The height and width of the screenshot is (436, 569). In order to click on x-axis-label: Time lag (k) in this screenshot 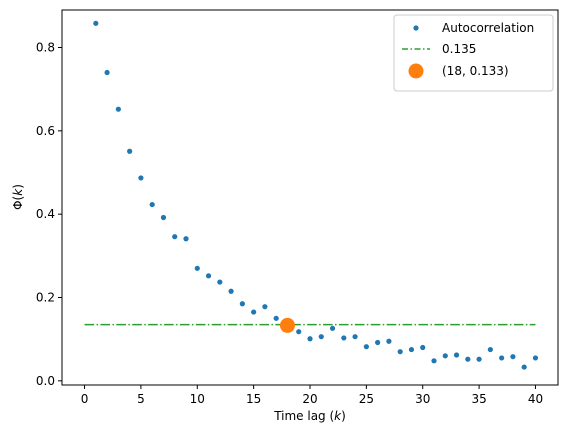, I will do `click(309, 416)`.